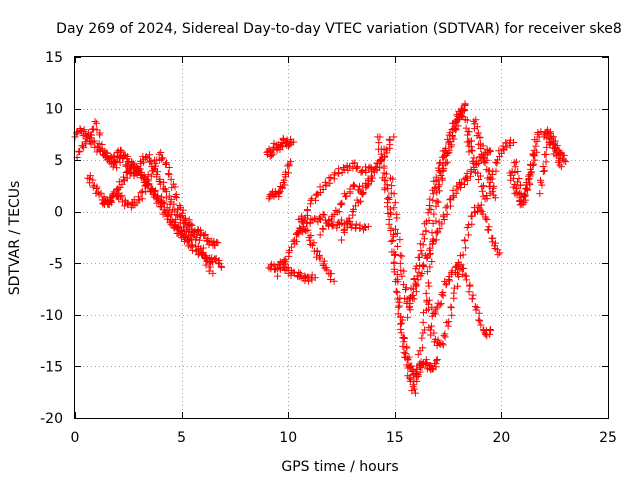  Describe the element at coordinates (58, 213) in the screenshot. I see `y-tick-label: 0` at that location.